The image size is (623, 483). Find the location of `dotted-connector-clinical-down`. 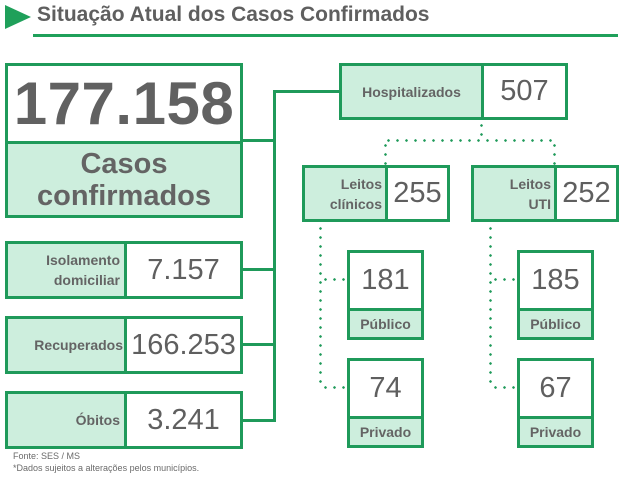

dotted-connector-clinical-down is located at coordinates (320, 306).